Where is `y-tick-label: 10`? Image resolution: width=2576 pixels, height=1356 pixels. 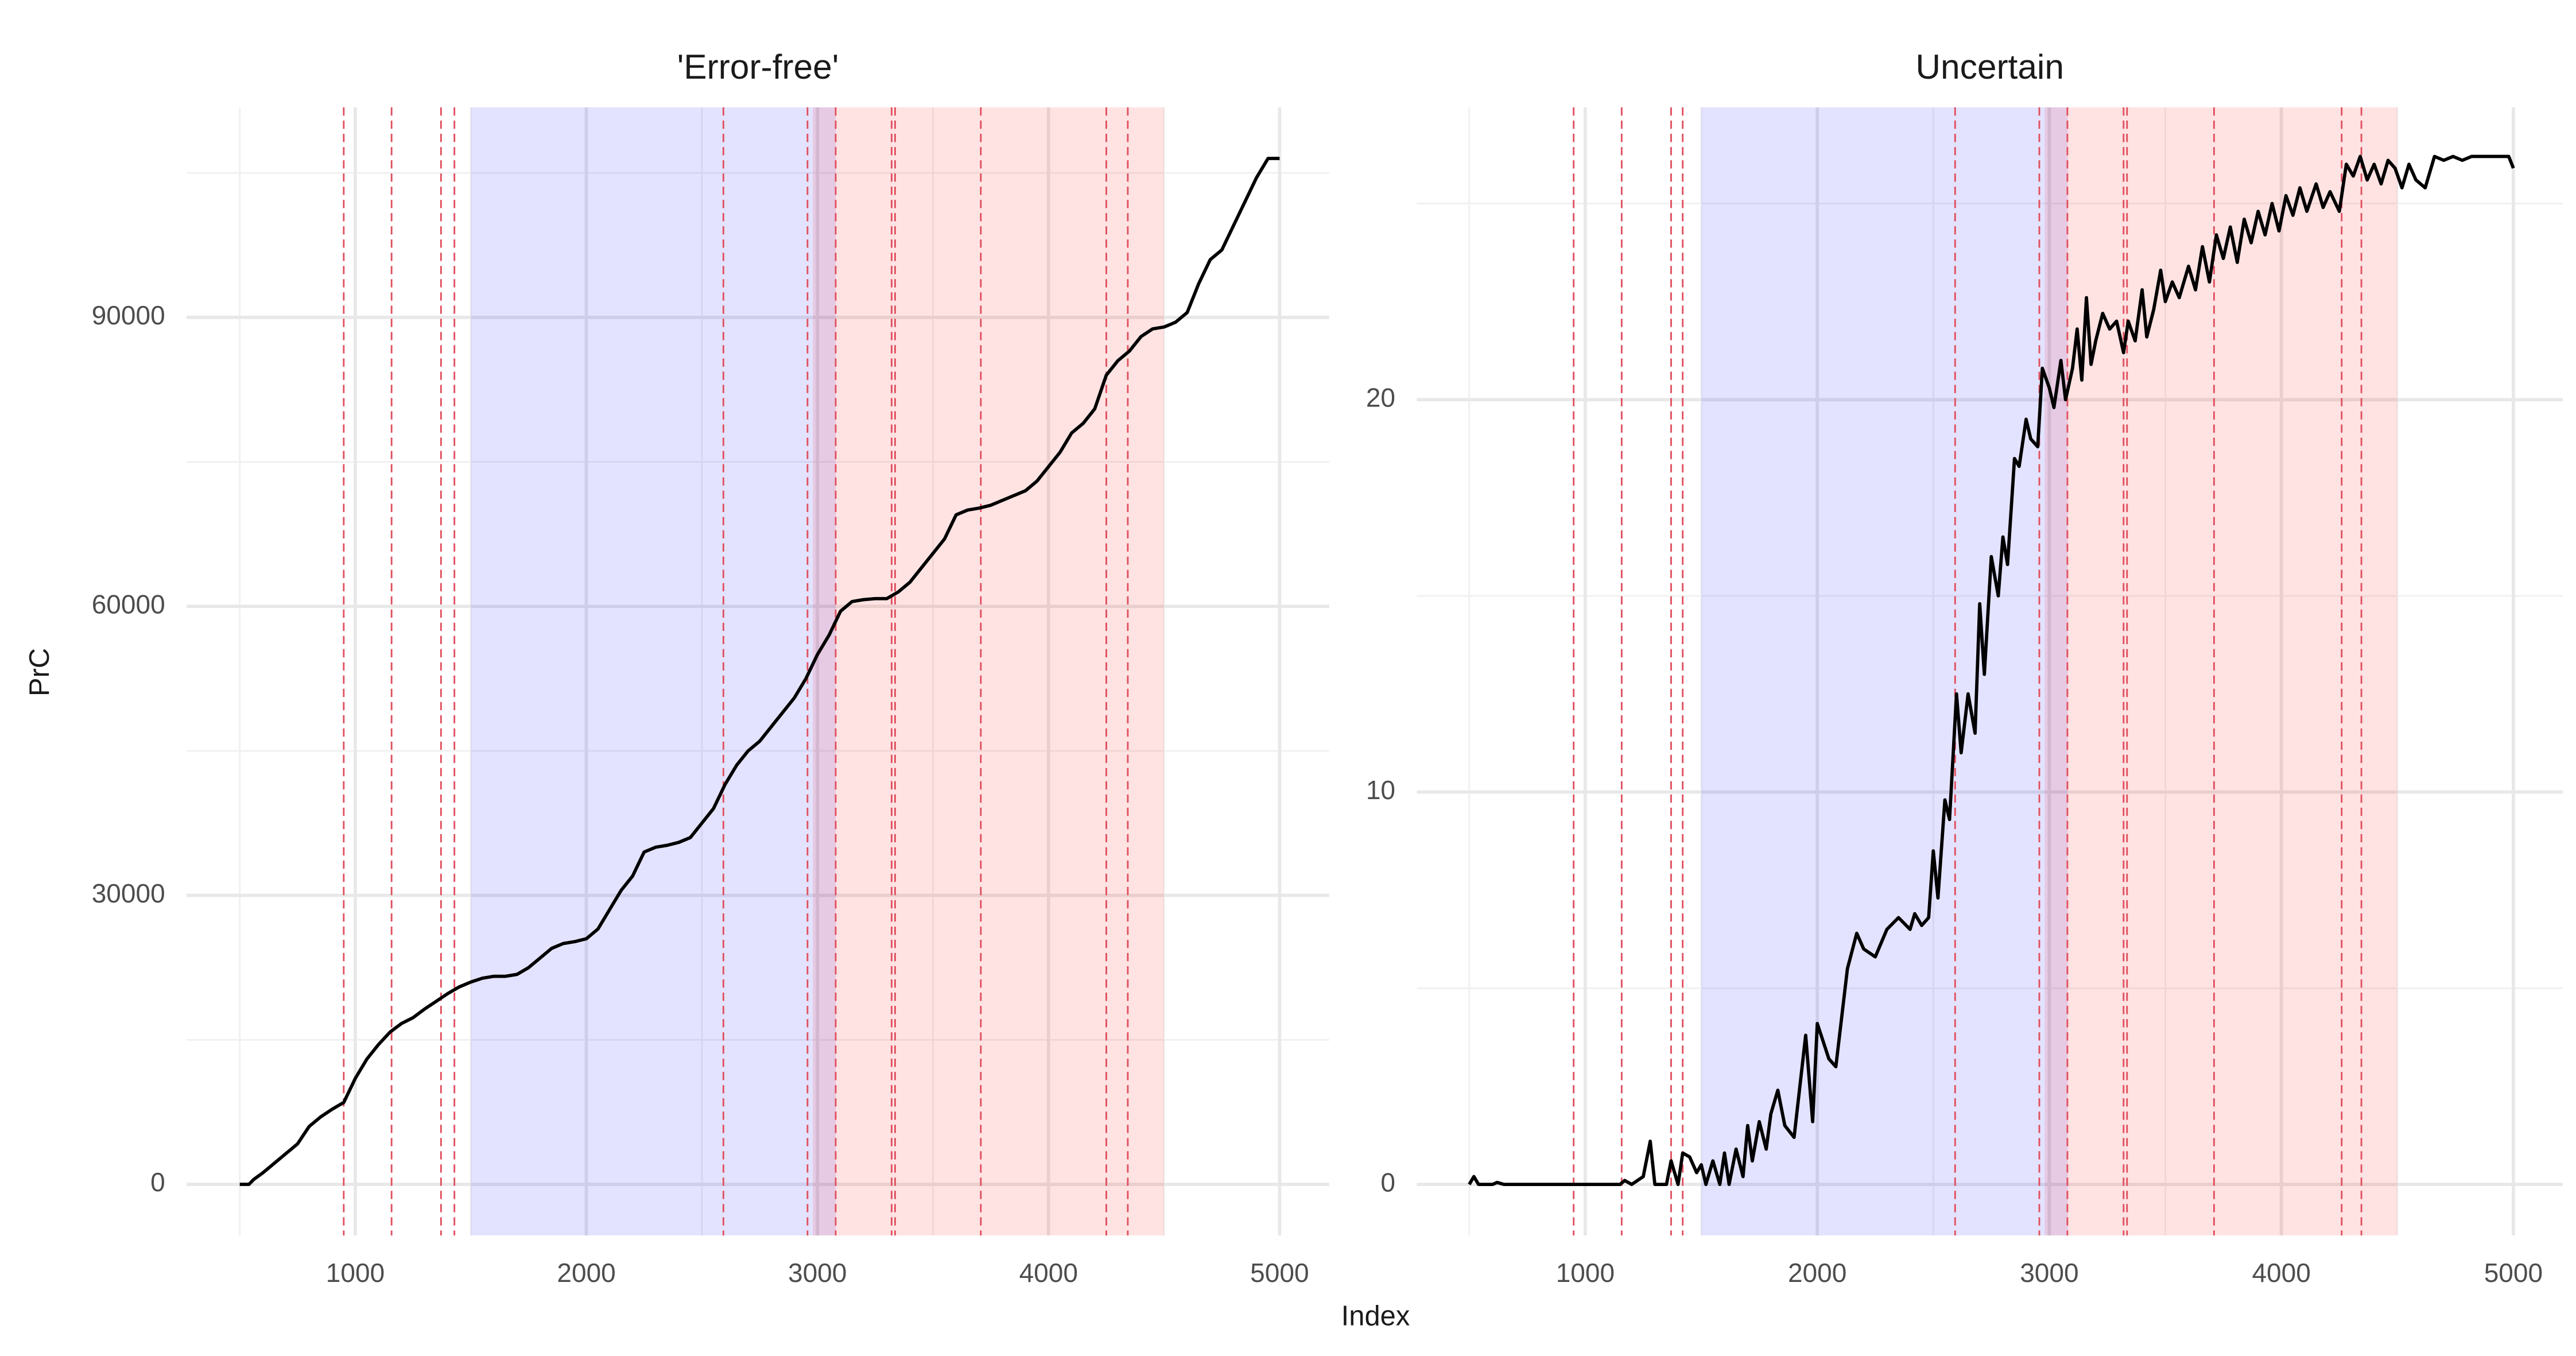 y-tick-label: 10 is located at coordinates (1380, 790).